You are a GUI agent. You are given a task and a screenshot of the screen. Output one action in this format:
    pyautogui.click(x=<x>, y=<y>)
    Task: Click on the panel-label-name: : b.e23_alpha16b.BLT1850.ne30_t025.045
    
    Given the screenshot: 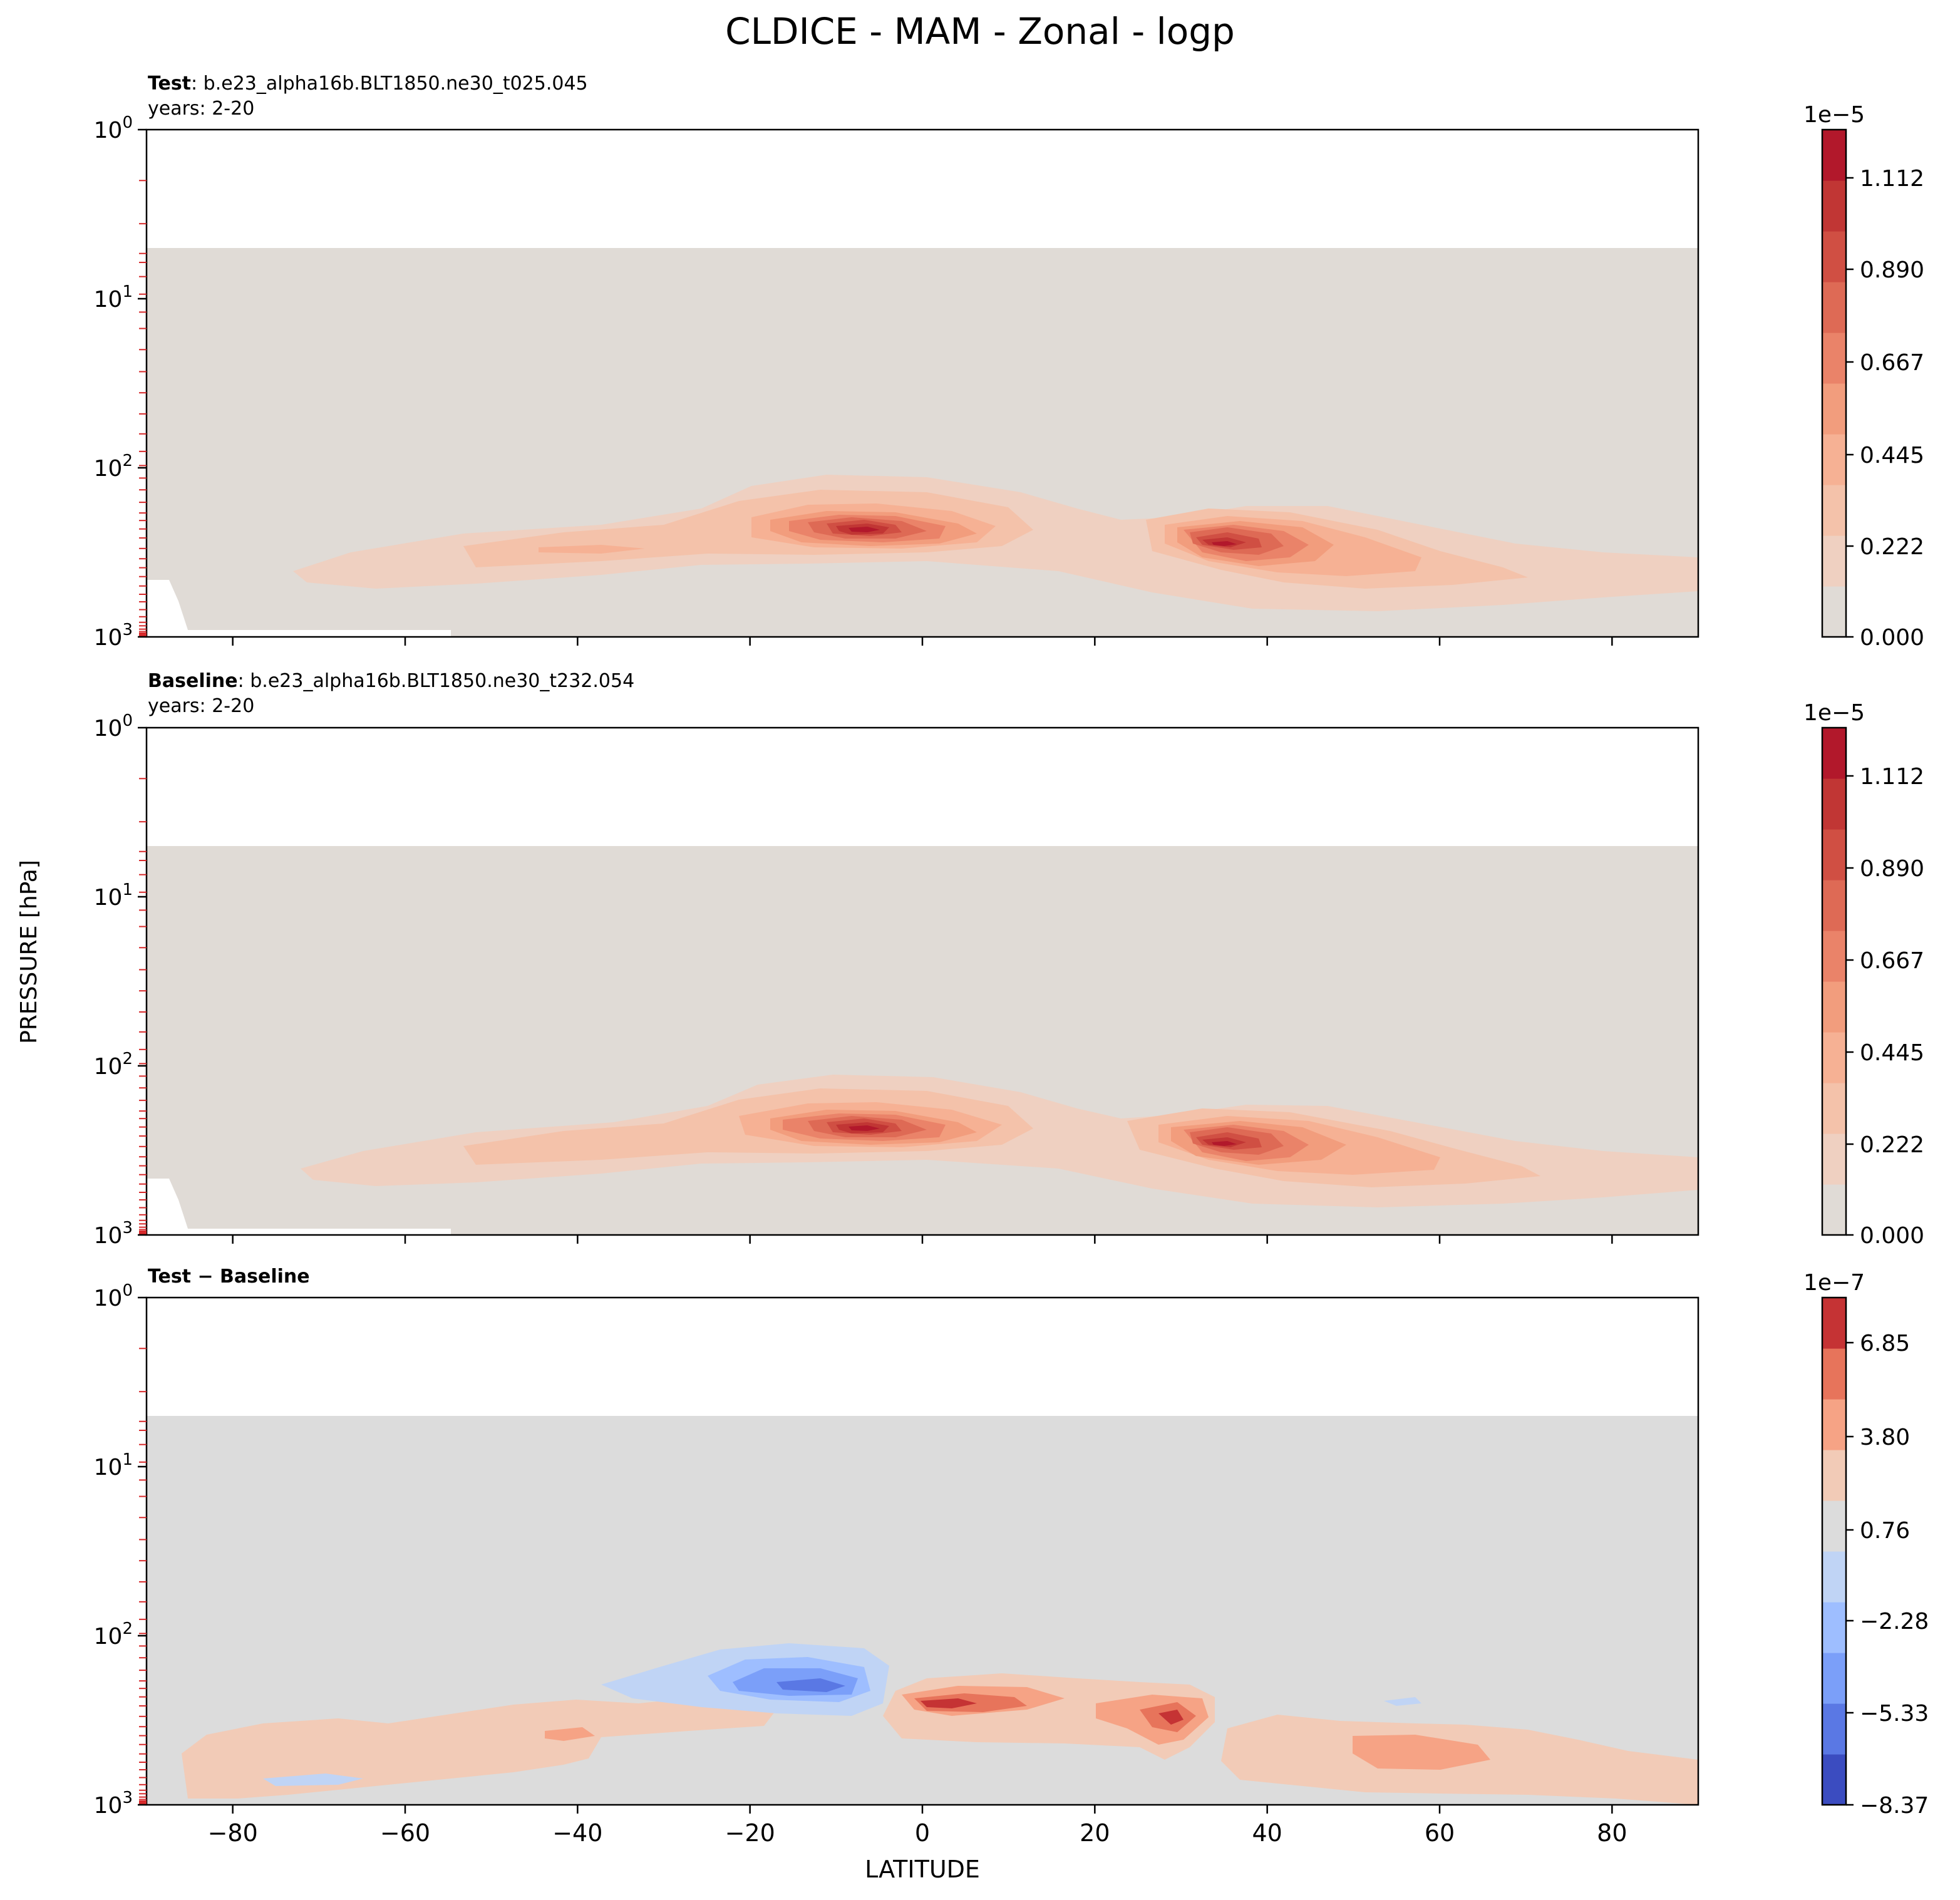 What is the action you would take?
    pyautogui.click(x=389, y=84)
    